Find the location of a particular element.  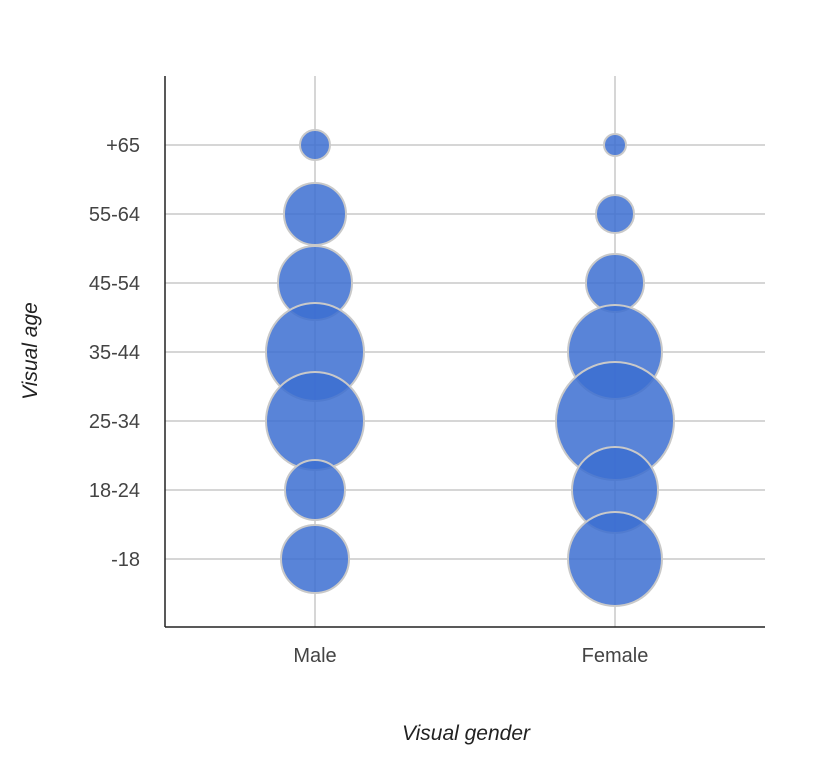

y-tick-label: +65 is located at coordinates (123, 146).